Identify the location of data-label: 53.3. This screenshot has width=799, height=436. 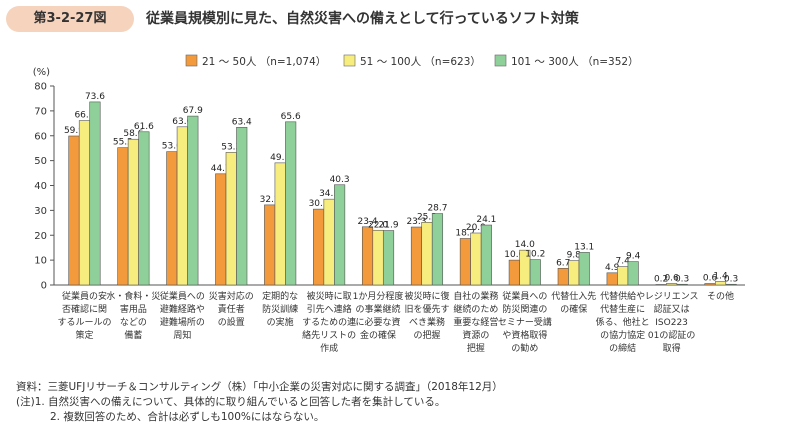
(231, 147).